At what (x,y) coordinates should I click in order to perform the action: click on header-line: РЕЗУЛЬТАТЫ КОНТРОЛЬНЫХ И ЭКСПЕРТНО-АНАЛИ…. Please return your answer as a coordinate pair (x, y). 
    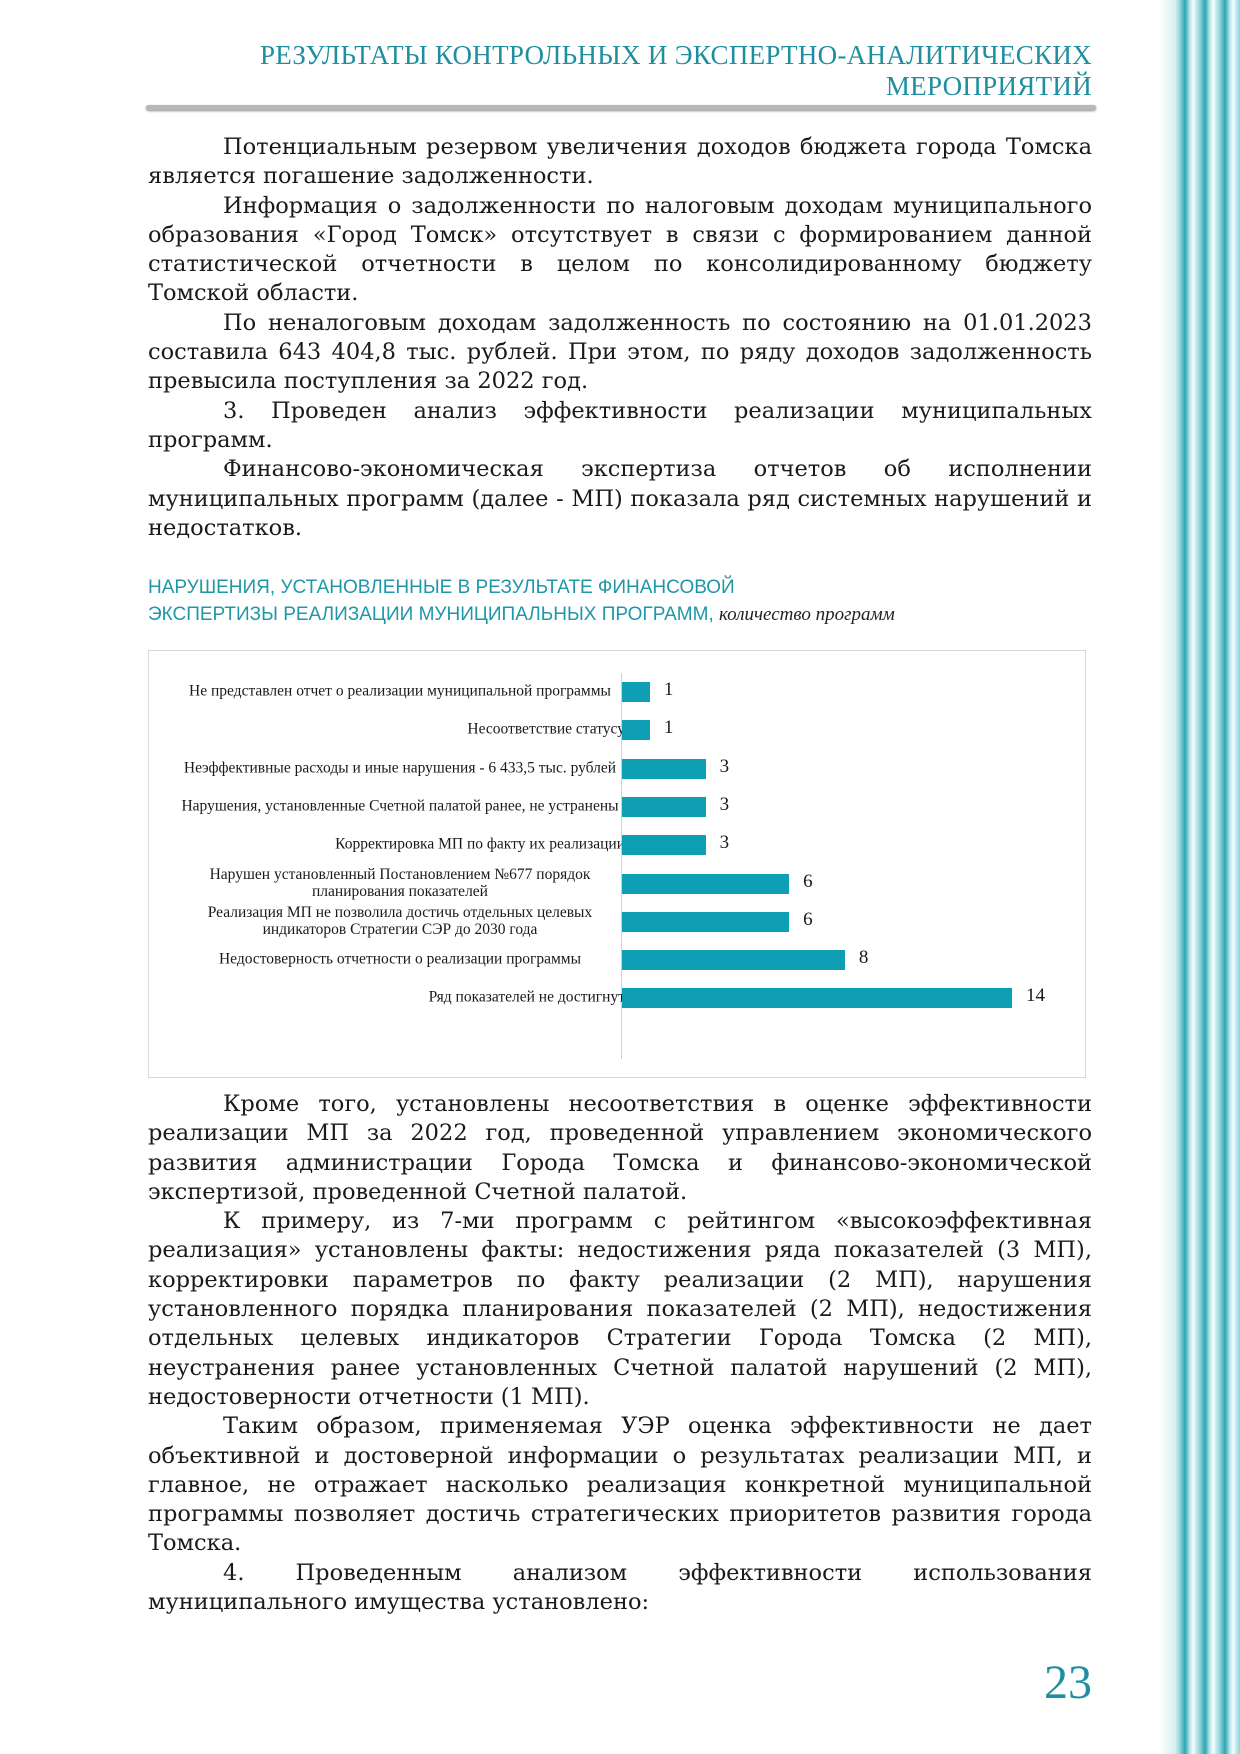
    Looking at the image, I should click on (675, 55).